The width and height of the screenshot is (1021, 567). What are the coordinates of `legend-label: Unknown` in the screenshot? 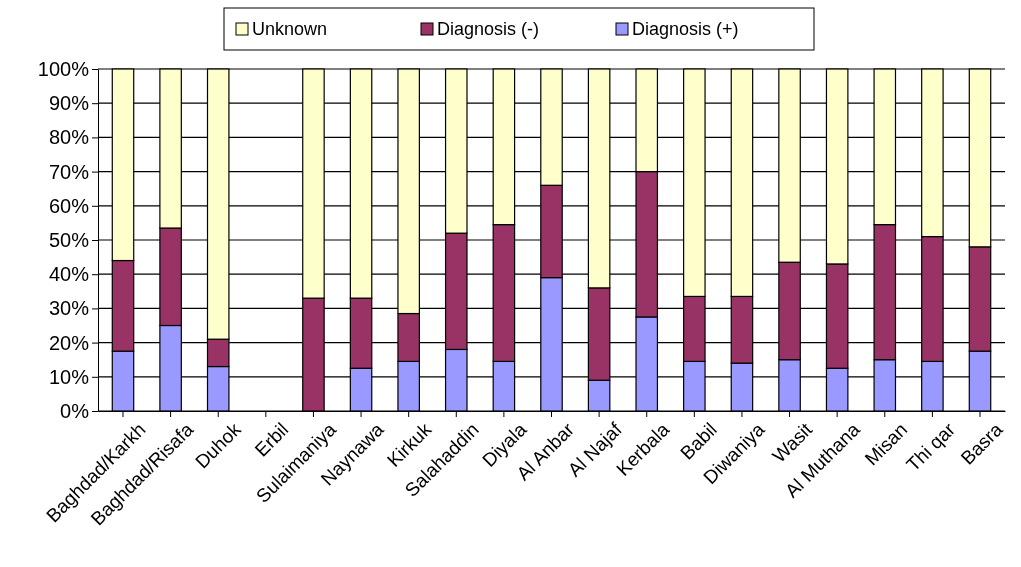 It's located at (290, 29).